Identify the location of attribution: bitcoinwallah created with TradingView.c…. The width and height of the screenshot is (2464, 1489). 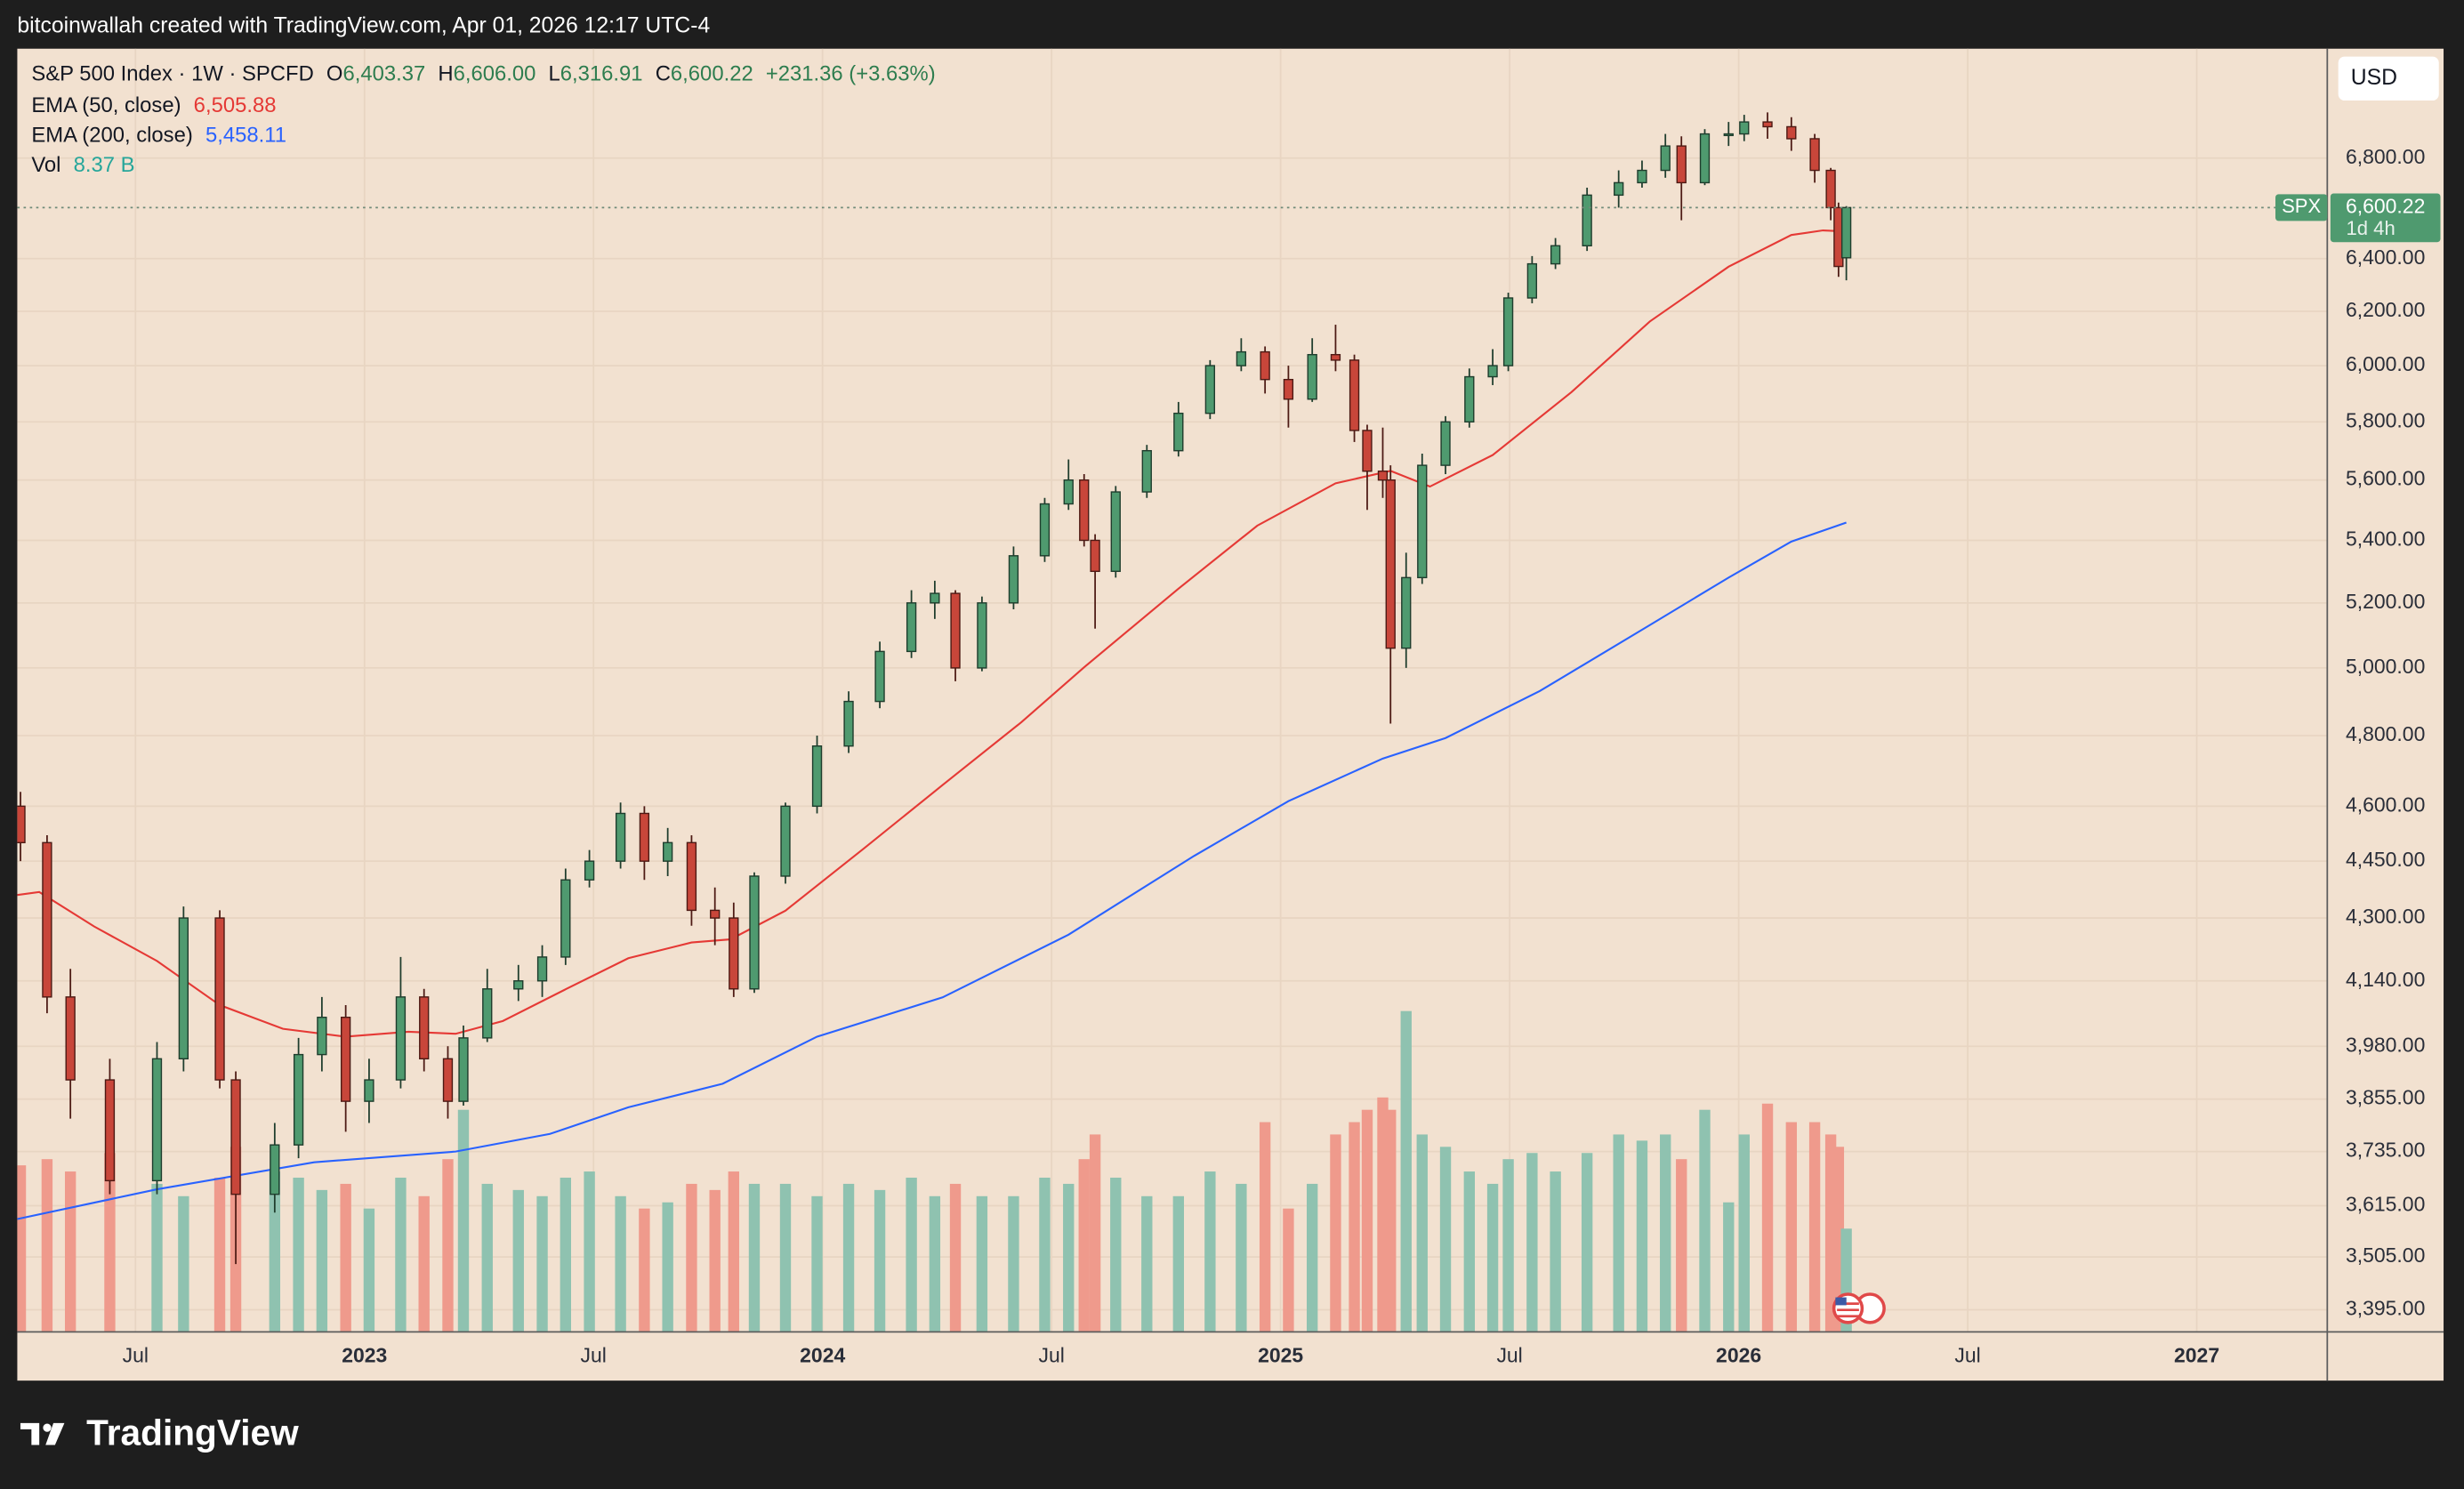
(364, 26).